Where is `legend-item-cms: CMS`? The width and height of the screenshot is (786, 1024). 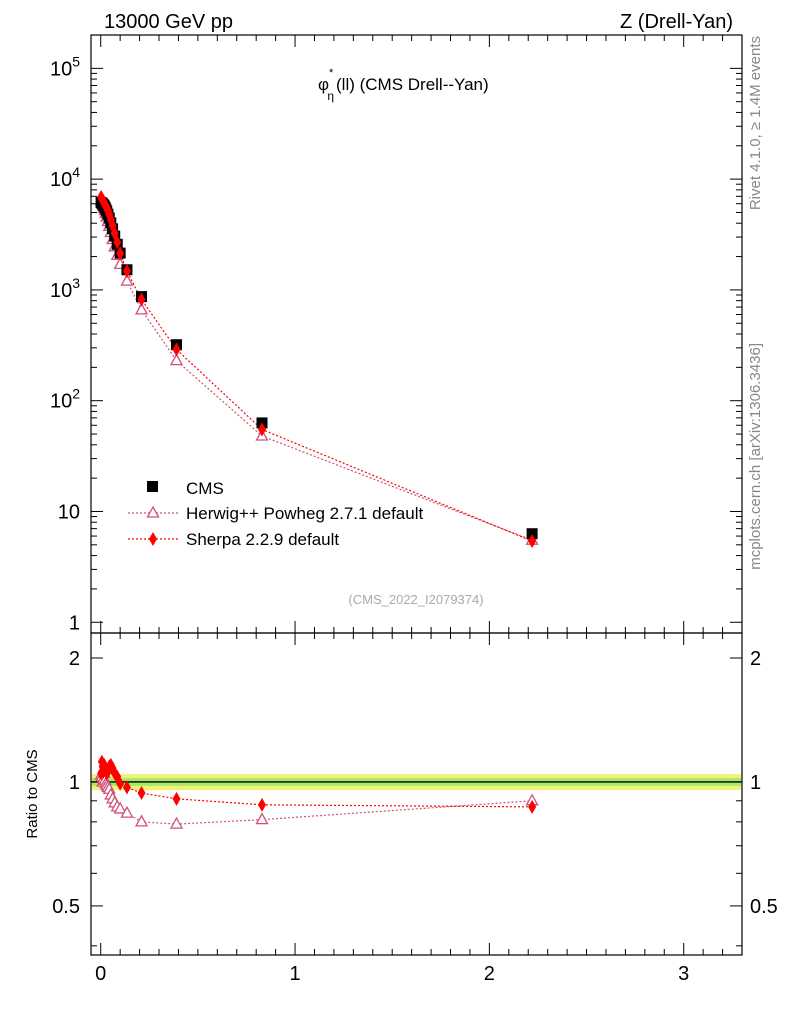
legend-item-cms: CMS is located at coordinates (185, 488).